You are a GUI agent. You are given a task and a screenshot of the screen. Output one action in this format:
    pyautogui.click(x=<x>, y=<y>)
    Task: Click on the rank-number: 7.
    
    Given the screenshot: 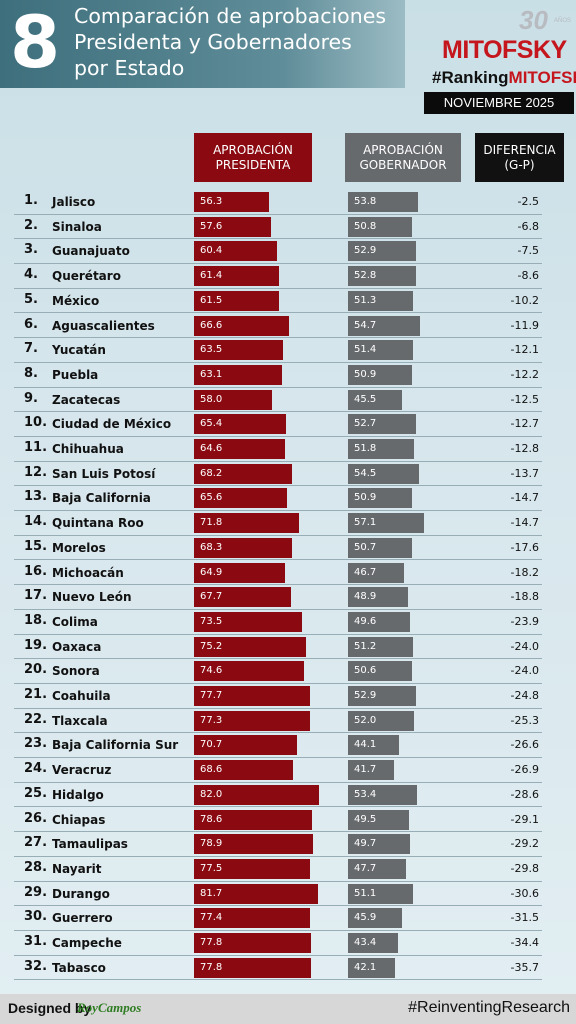 What is the action you would take?
    pyautogui.click(x=31, y=349)
    